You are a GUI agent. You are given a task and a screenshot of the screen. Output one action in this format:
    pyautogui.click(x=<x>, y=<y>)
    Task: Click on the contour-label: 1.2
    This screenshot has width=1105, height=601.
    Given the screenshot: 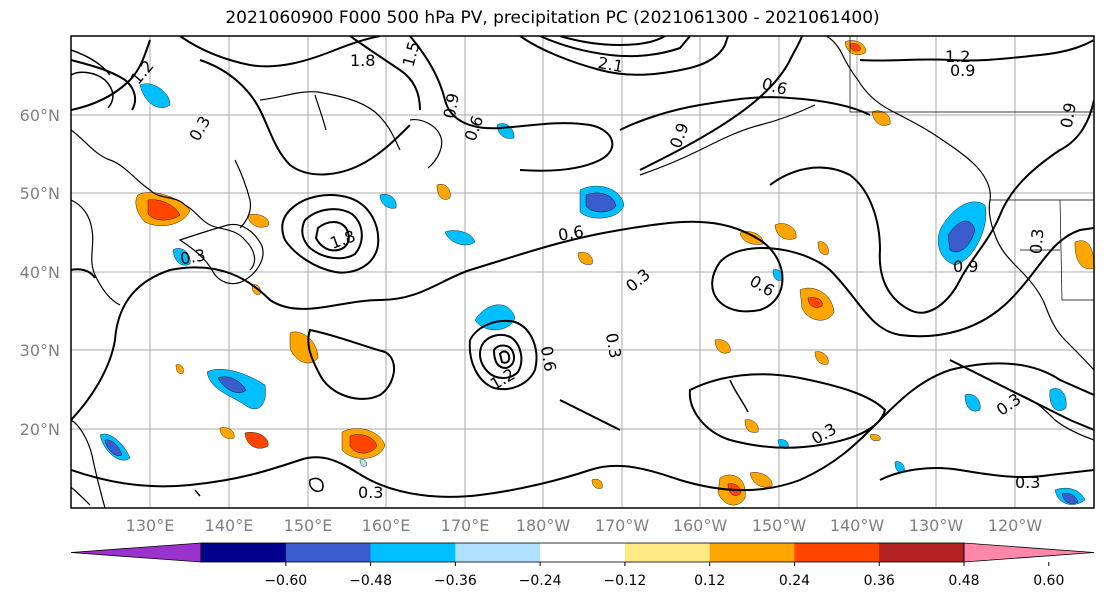 What is the action you would take?
    pyautogui.click(x=957, y=56)
    